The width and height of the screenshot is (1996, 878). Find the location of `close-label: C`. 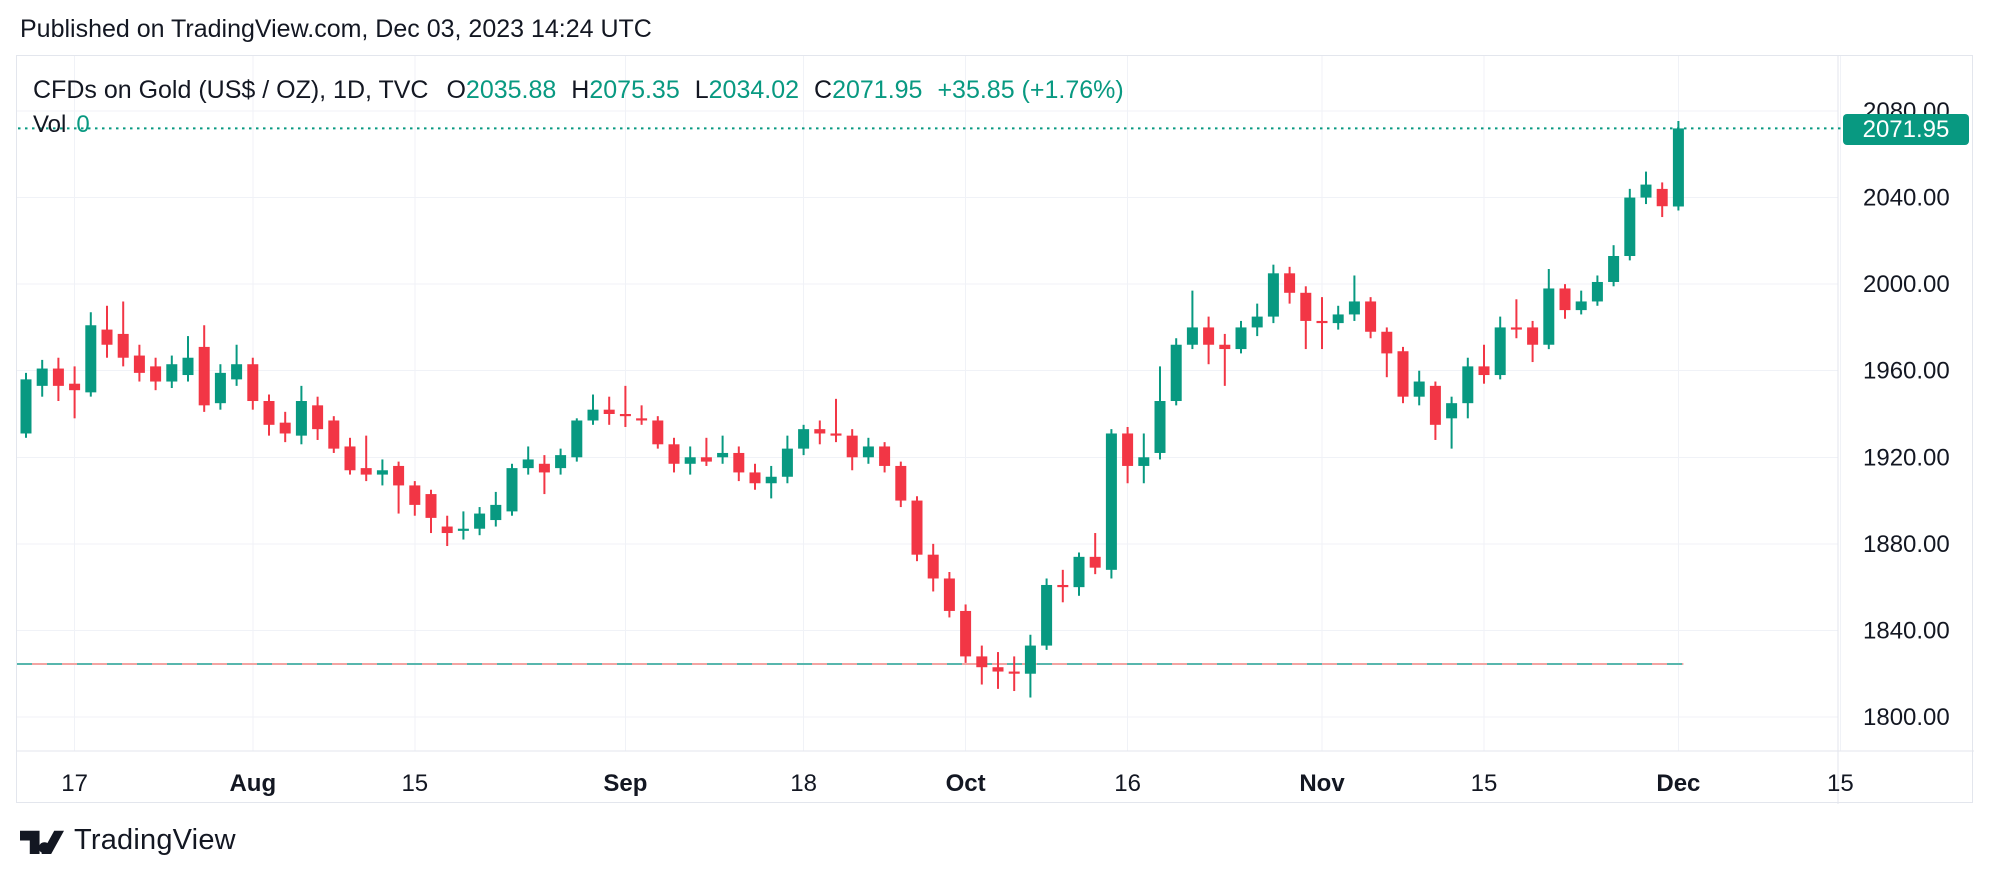

close-label: C is located at coordinates (823, 90).